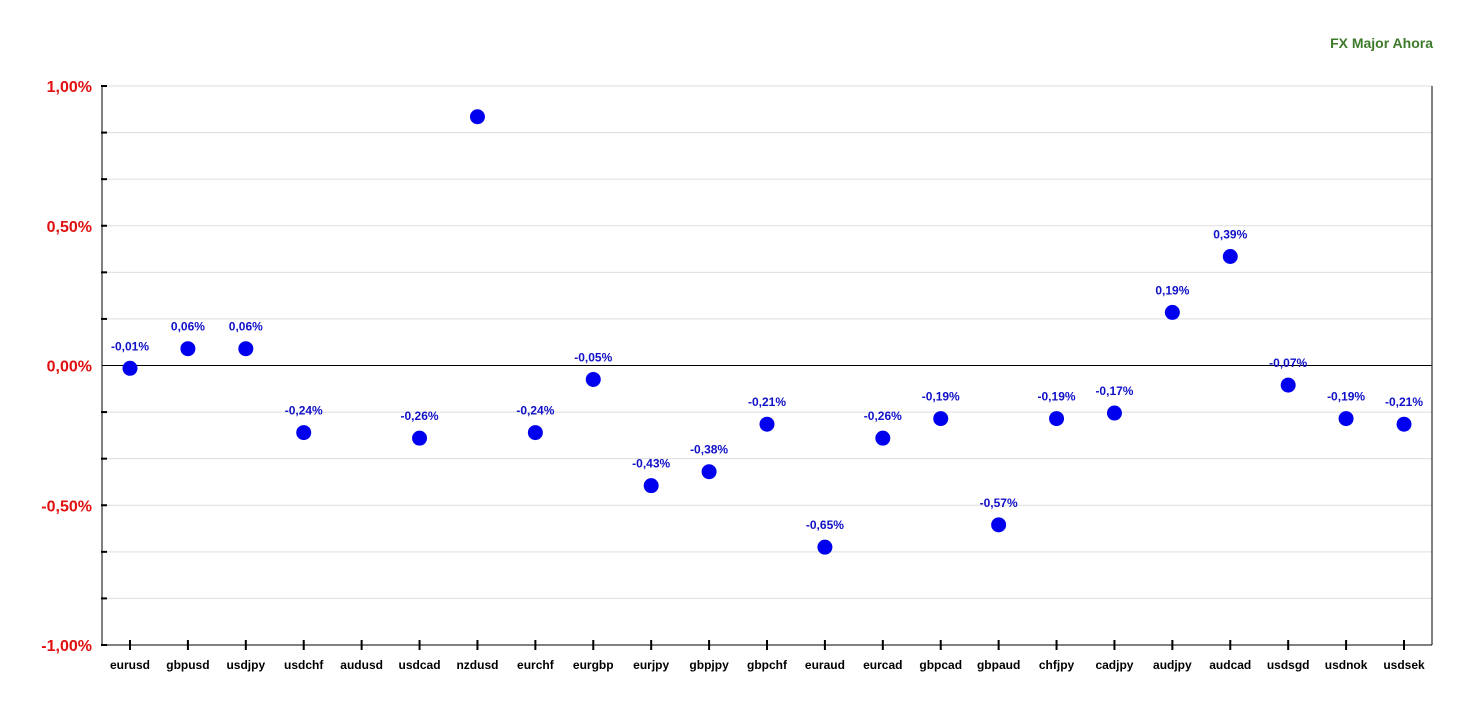 The width and height of the screenshot is (1468, 707). Describe the element at coordinates (69, 367) in the screenshot. I see `y-tick-label: 0,00%` at that location.